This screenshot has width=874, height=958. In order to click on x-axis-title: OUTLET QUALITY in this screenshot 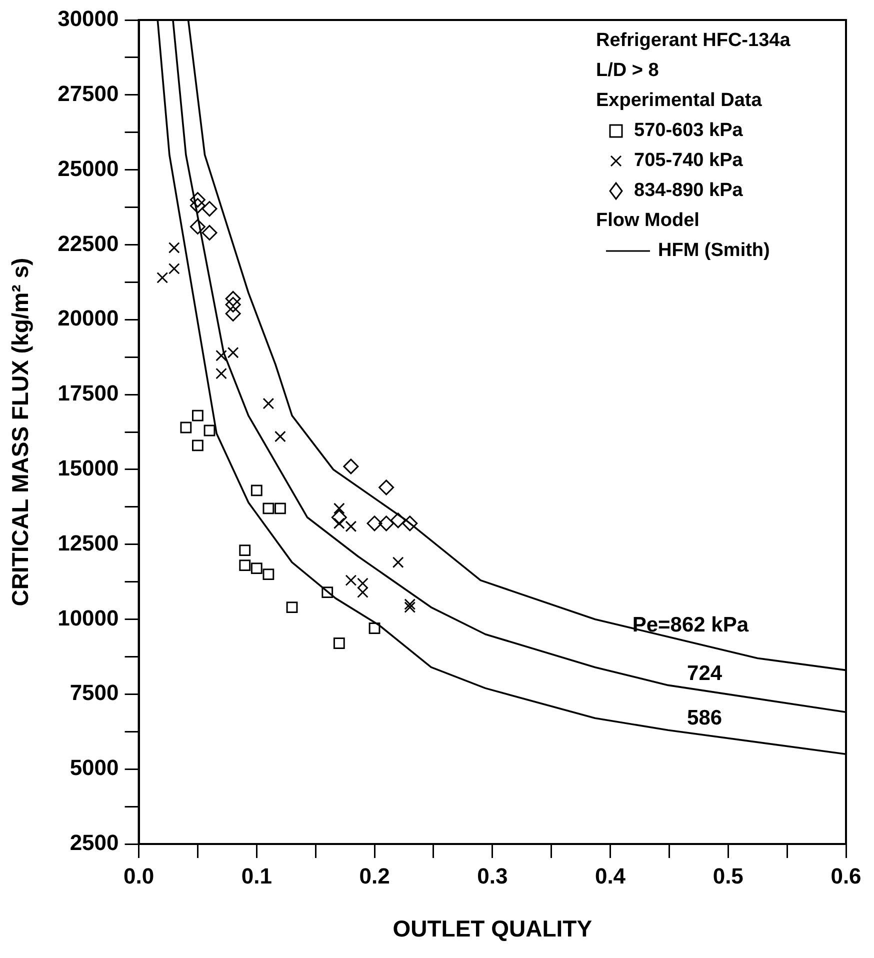, I will do `click(492, 929)`.